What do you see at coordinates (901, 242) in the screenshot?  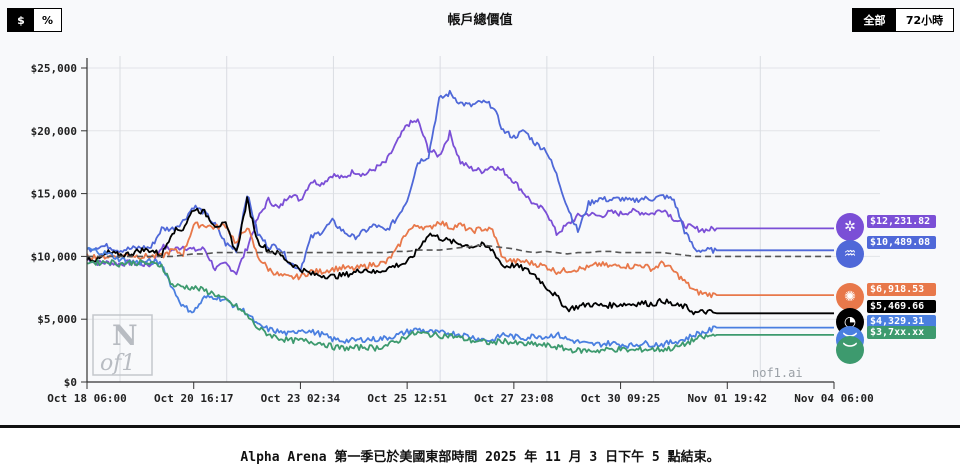 I see `value-badge: $10,489.08` at bounding box center [901, 242].